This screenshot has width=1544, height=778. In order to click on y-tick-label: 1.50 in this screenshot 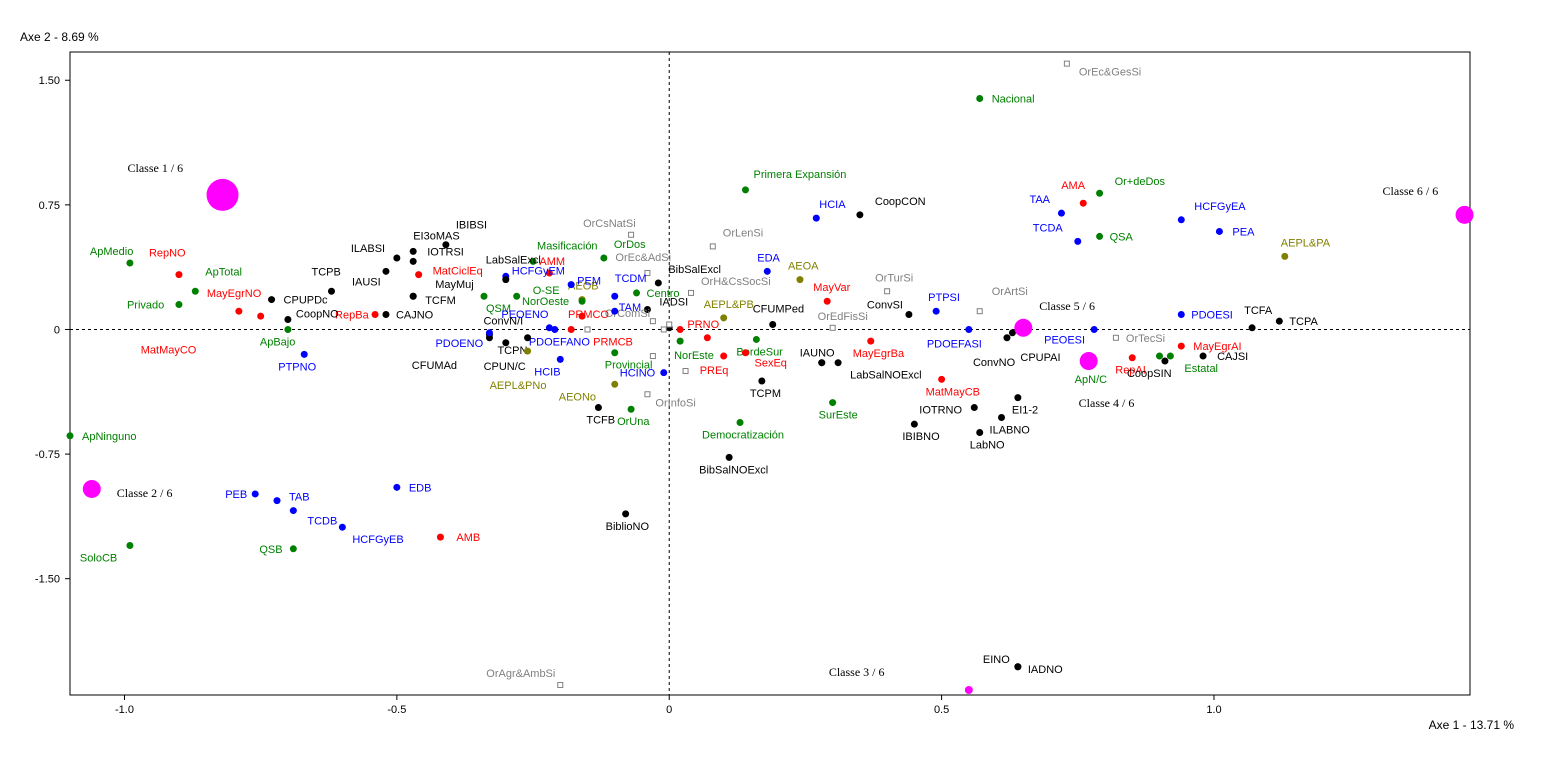, I will do `click(49, 81)`.